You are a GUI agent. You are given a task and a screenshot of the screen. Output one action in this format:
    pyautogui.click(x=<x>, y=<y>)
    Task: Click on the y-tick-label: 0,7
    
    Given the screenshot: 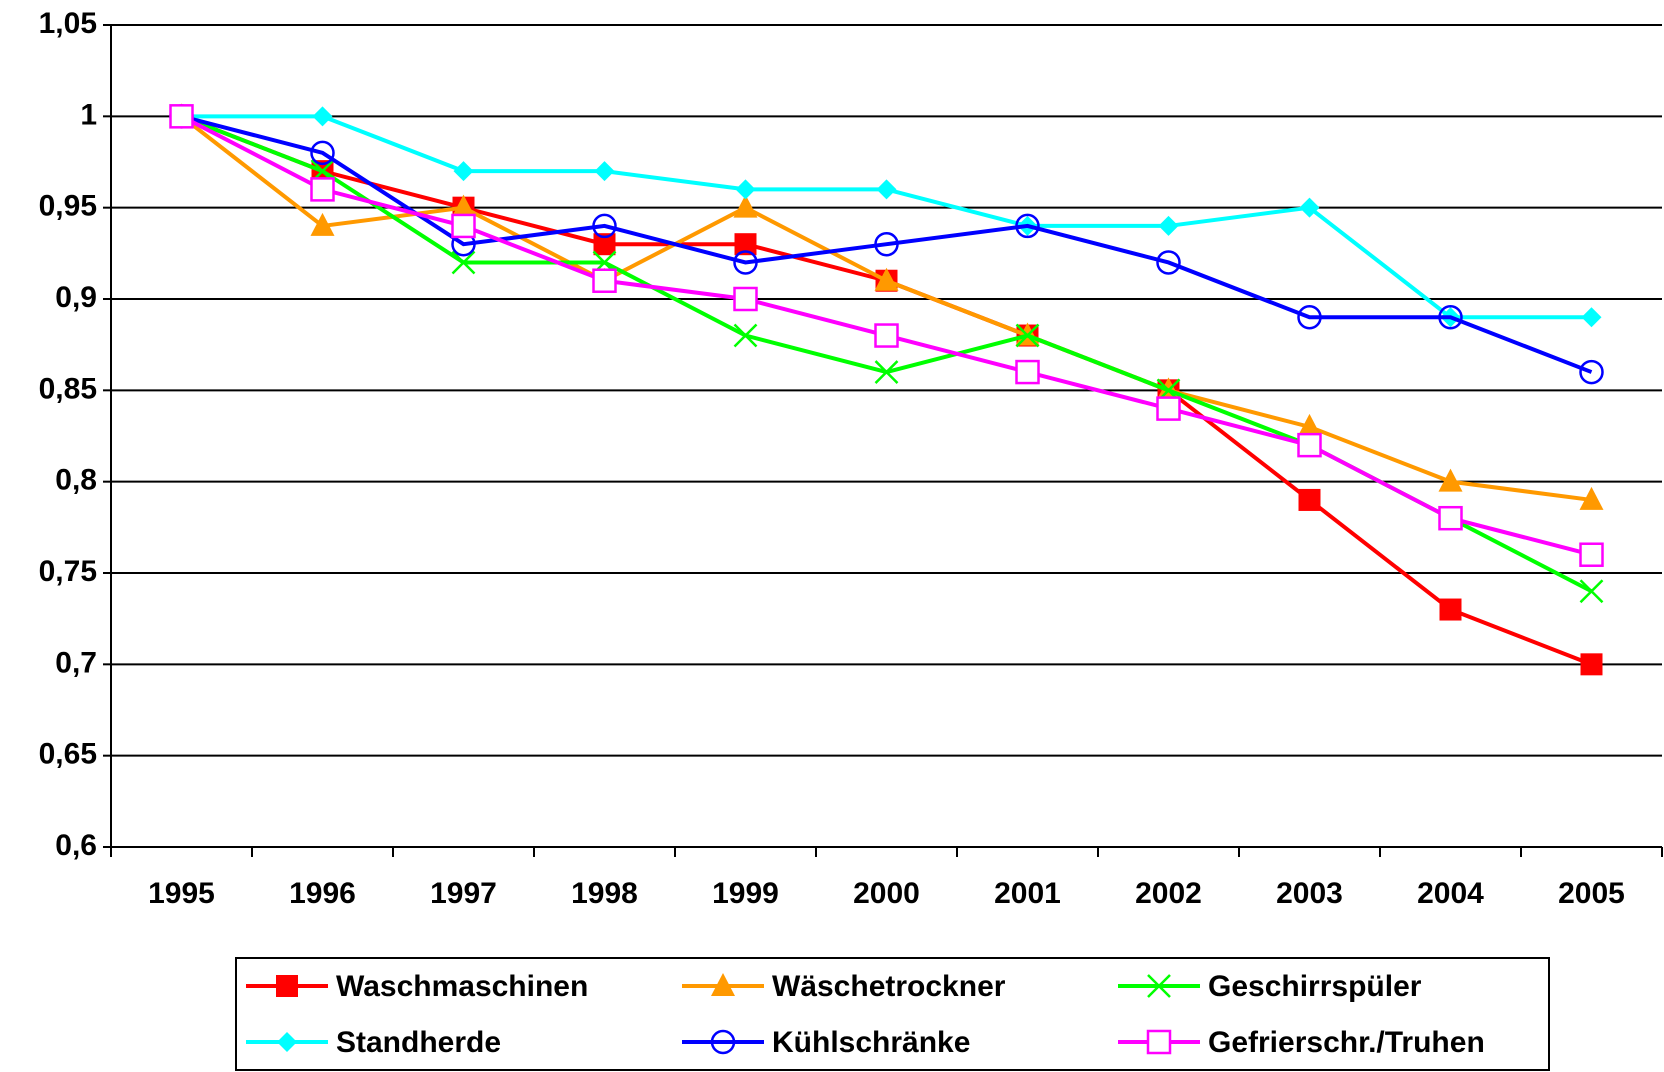 What is the action you would take?
    pyautogui.click(x=76, y=662)
    